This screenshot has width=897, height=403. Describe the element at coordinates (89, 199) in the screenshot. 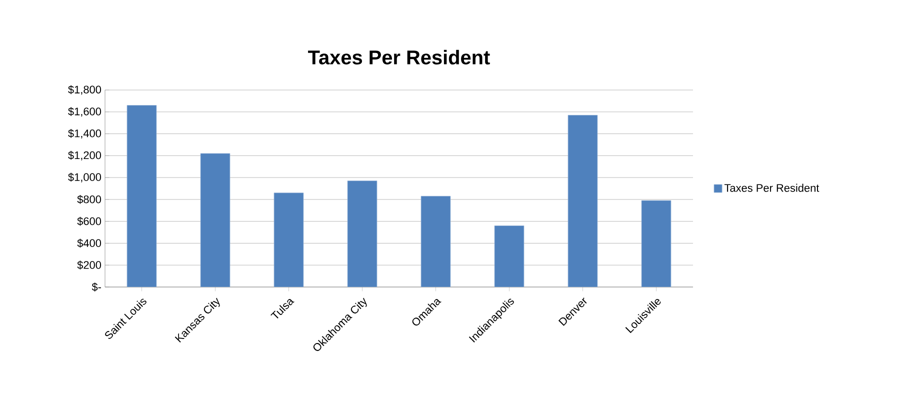

I see `y-tick-label: $800` at that location.